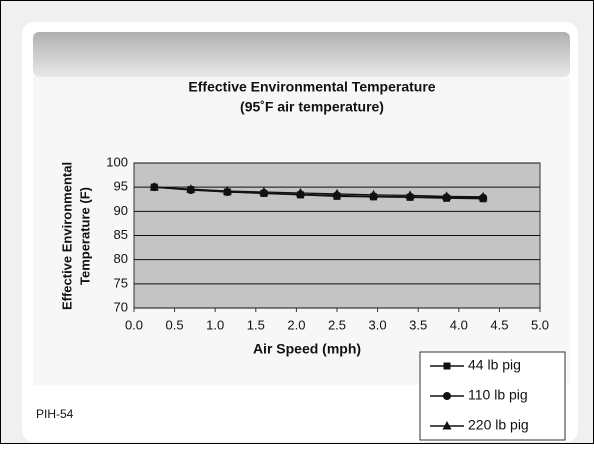  I want to click on y-tick-label: 100, so click(117, 161).